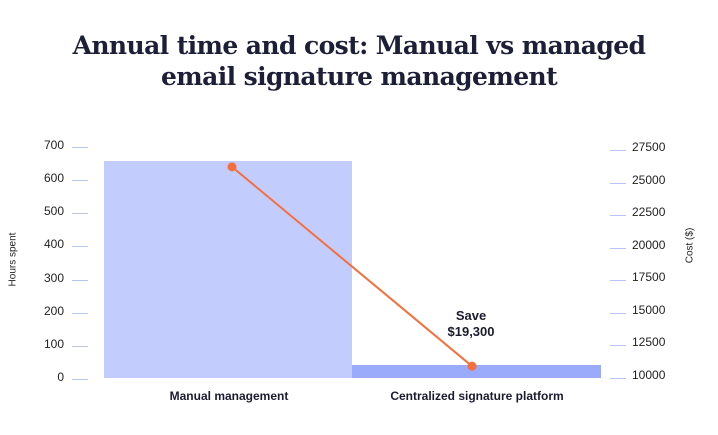 This screenshot has height=435, width=718. I want to click on right-tick-label: 25000, so click(649, 179).